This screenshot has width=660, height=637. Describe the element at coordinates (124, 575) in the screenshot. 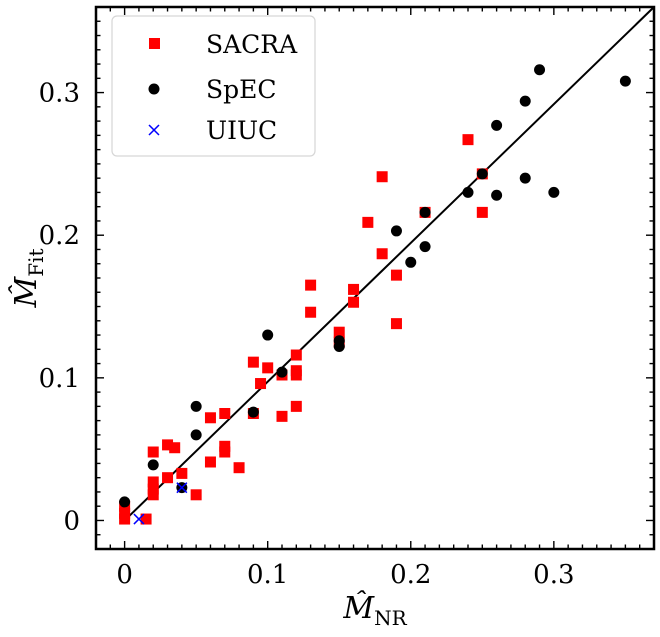

I see `x-tick-label: 0` at that location.